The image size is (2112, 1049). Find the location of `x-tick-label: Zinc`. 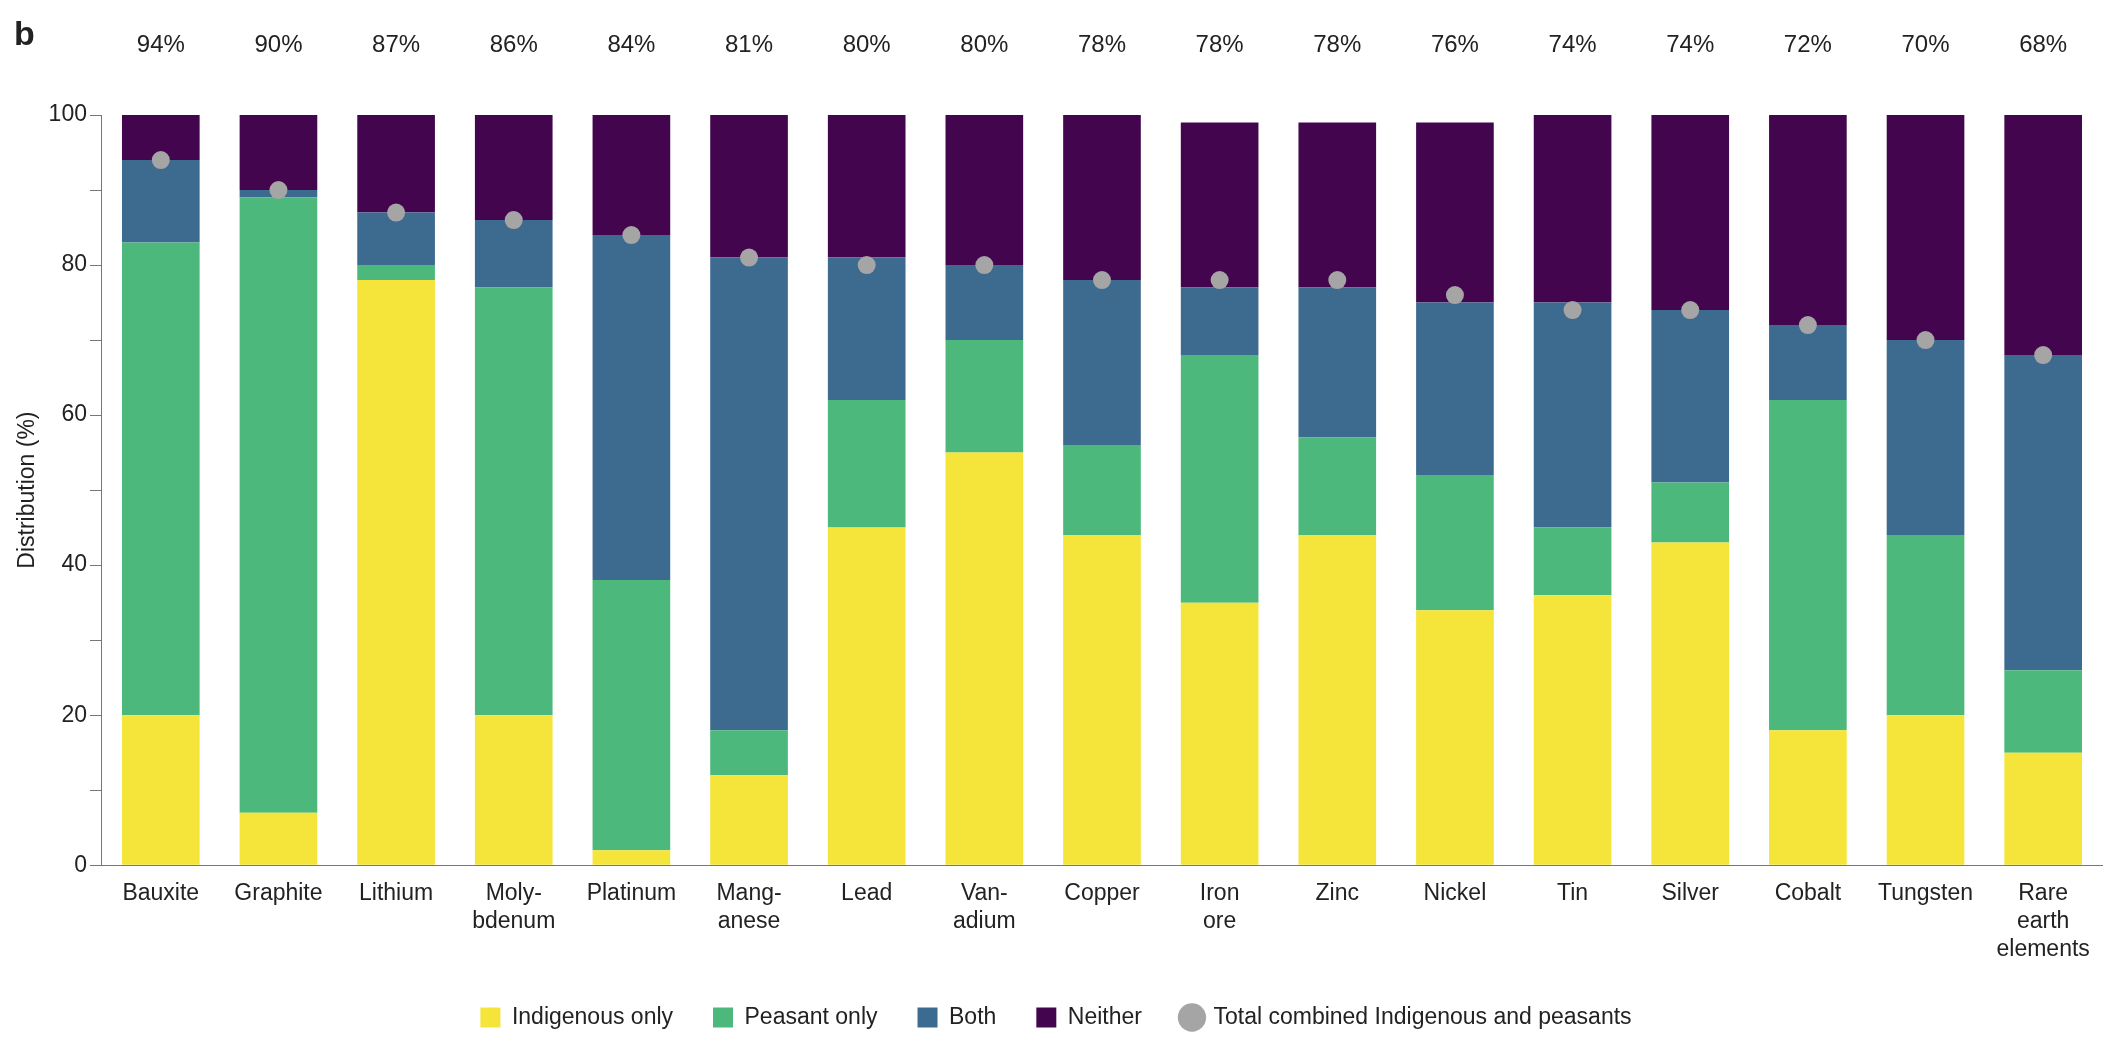

x-tick-label: Zinc is located at coordinates (1337, 892).